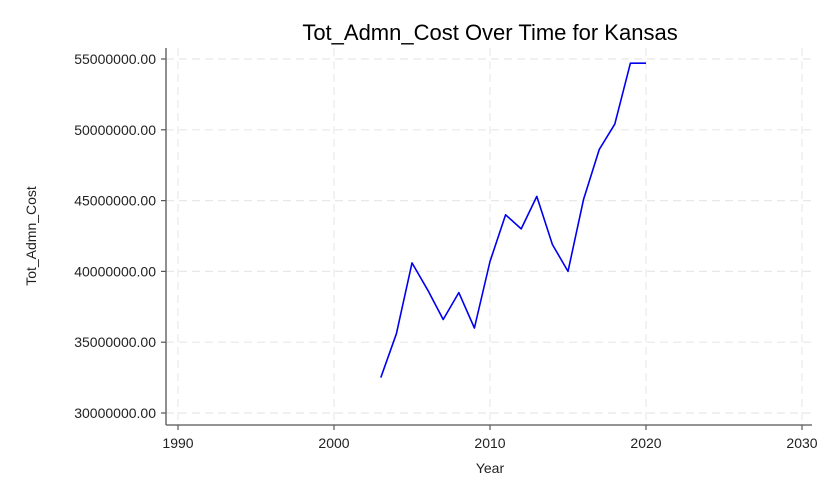 Image resolution: width=831 pixels, height=498 pixels. What do you see at coordinates (115, 130) in the screenshot?
I see `y-tick-label: 50000000.00` at bounding box center [115, 130].